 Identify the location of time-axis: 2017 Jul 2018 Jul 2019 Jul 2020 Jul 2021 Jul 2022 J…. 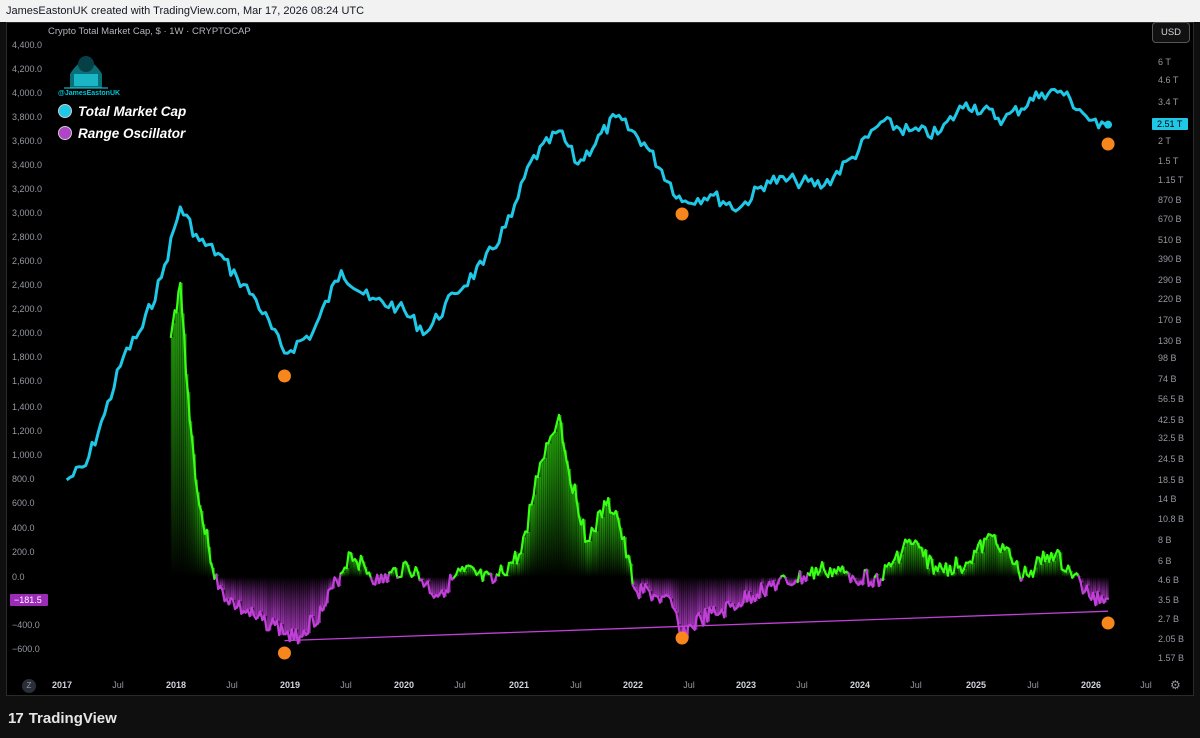
(602, 685).